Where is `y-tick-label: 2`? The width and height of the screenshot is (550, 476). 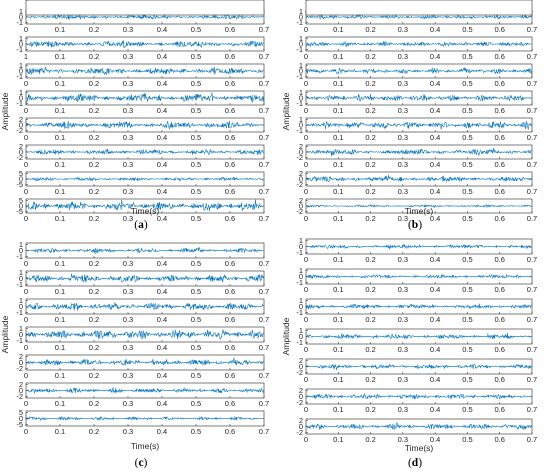 y-tick-label: 2 is located at coordinates (301, 173).